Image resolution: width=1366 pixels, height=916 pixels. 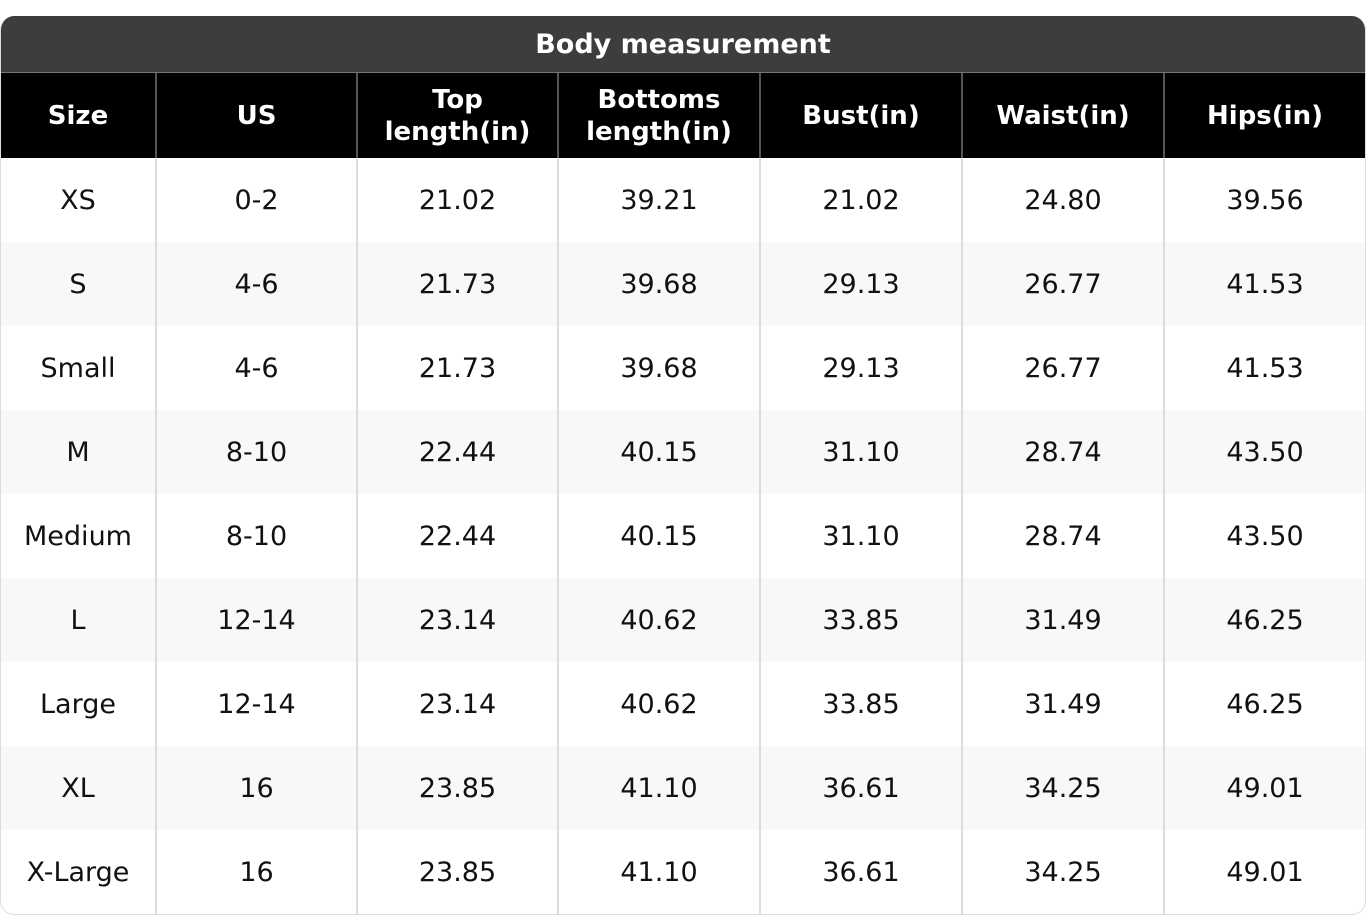 I want to click on table-cell: M, so click(x=78, y=452).